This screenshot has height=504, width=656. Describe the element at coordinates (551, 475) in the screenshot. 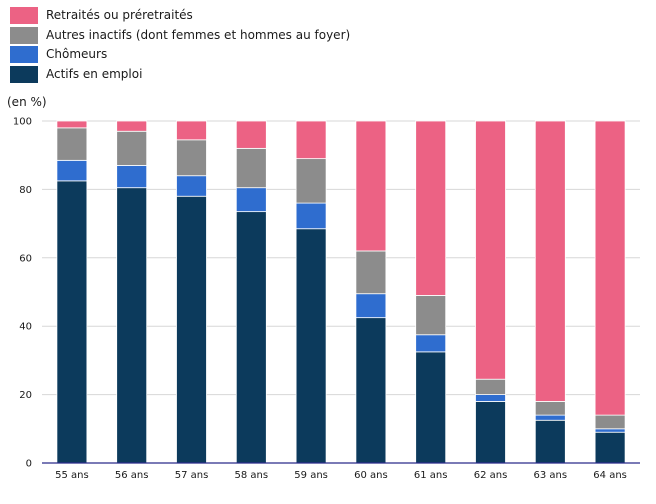

I see `x-tick-label-63-ans: 63 ans` at that location.